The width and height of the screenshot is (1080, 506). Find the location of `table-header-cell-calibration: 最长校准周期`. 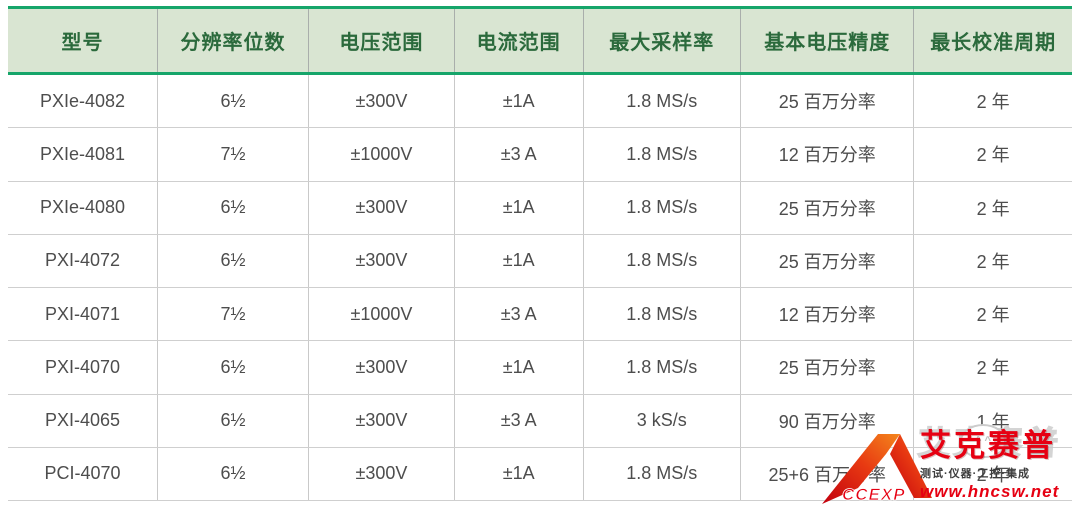

table-header-cell-calibration: 最长校准周期 is located at coordinates (992, 40).